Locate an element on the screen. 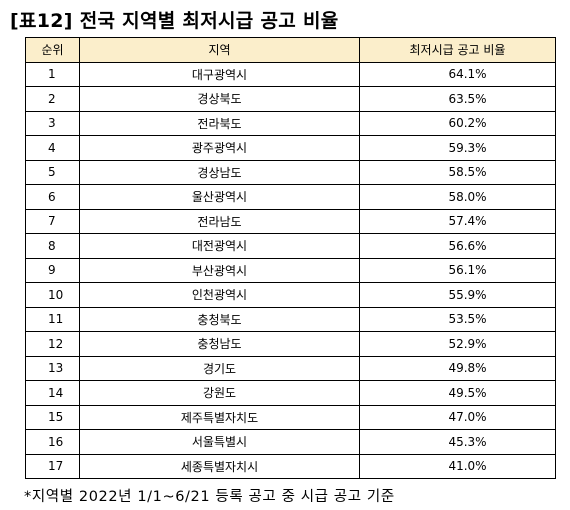 Image resolution: width=570 pixels, height=510 pixels. table-row: 10 인천광역시 55.9% is located at coordinates (290, 295).